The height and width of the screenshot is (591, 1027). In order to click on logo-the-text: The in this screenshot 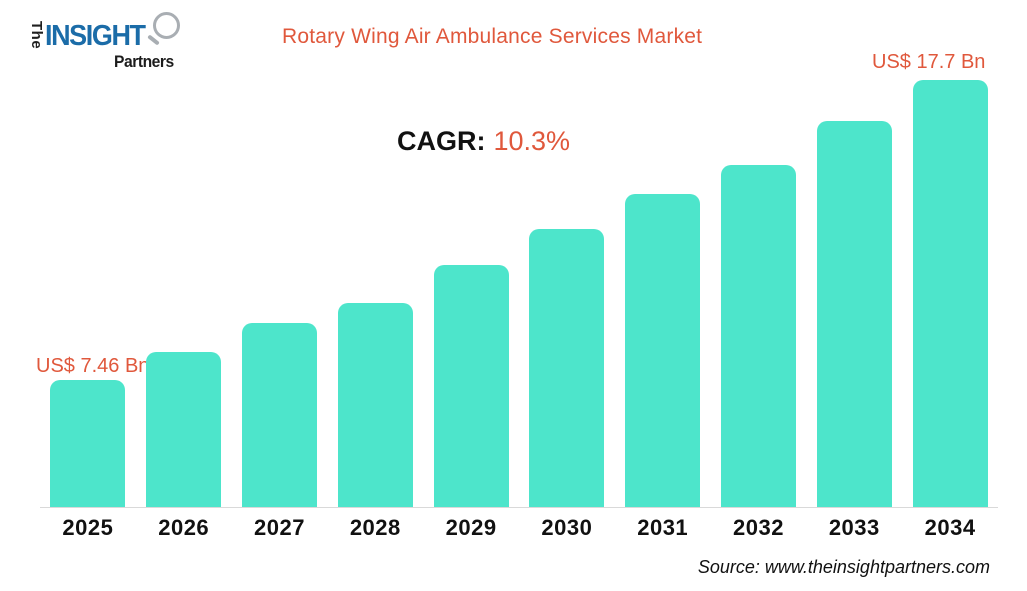, I will do `click(36, 35)`.